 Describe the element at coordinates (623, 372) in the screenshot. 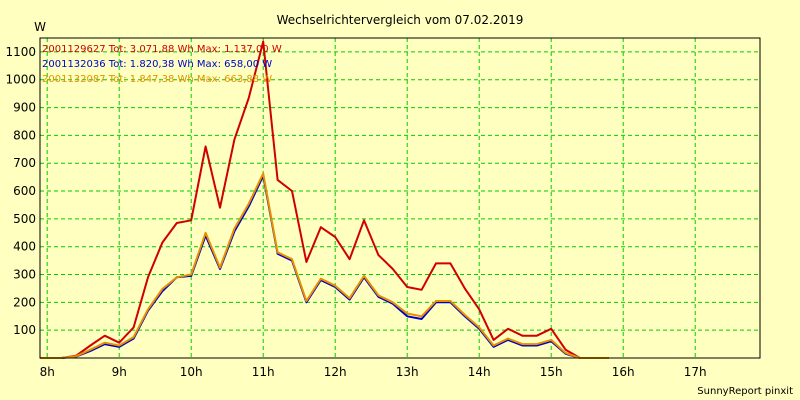

I see `x-tick-label: 16h` at that location.